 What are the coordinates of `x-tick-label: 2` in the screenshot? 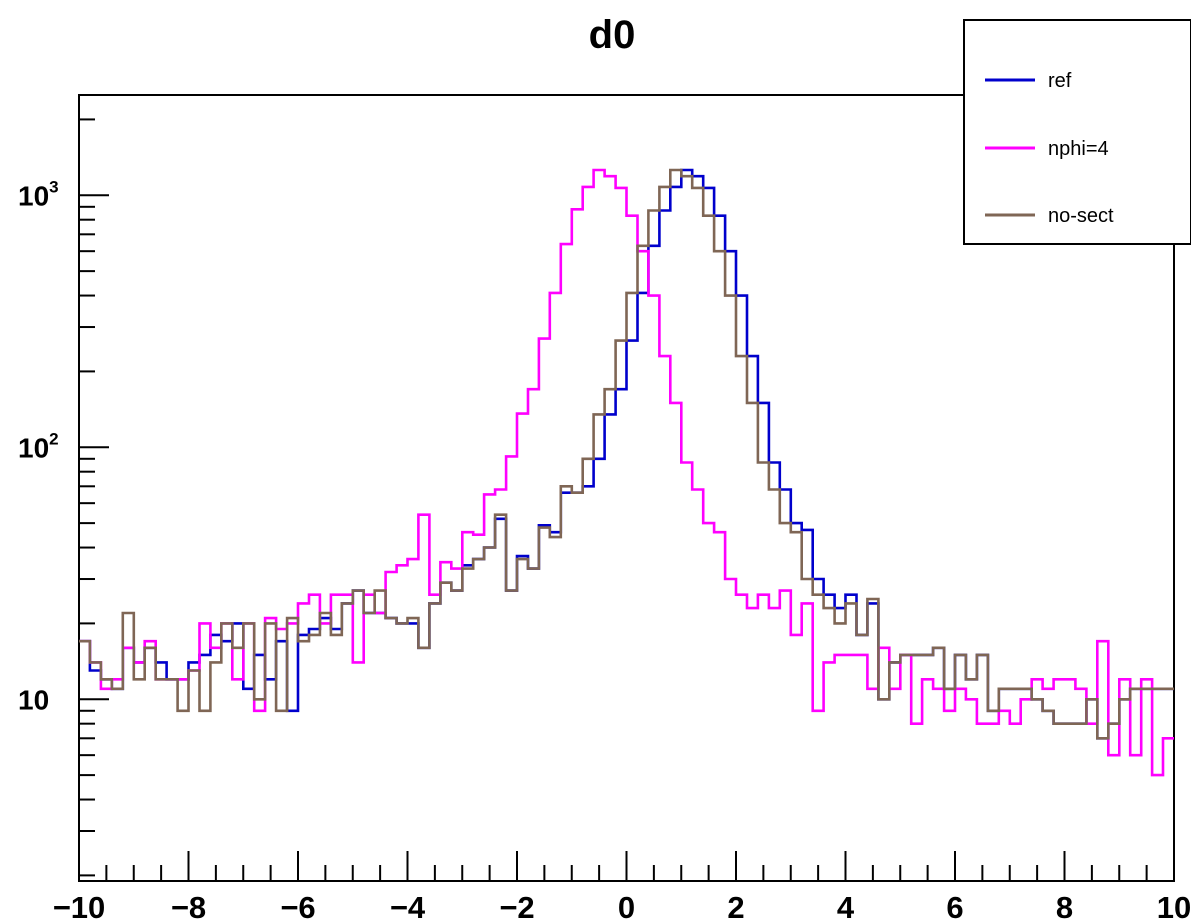 It's located at (735, 906).